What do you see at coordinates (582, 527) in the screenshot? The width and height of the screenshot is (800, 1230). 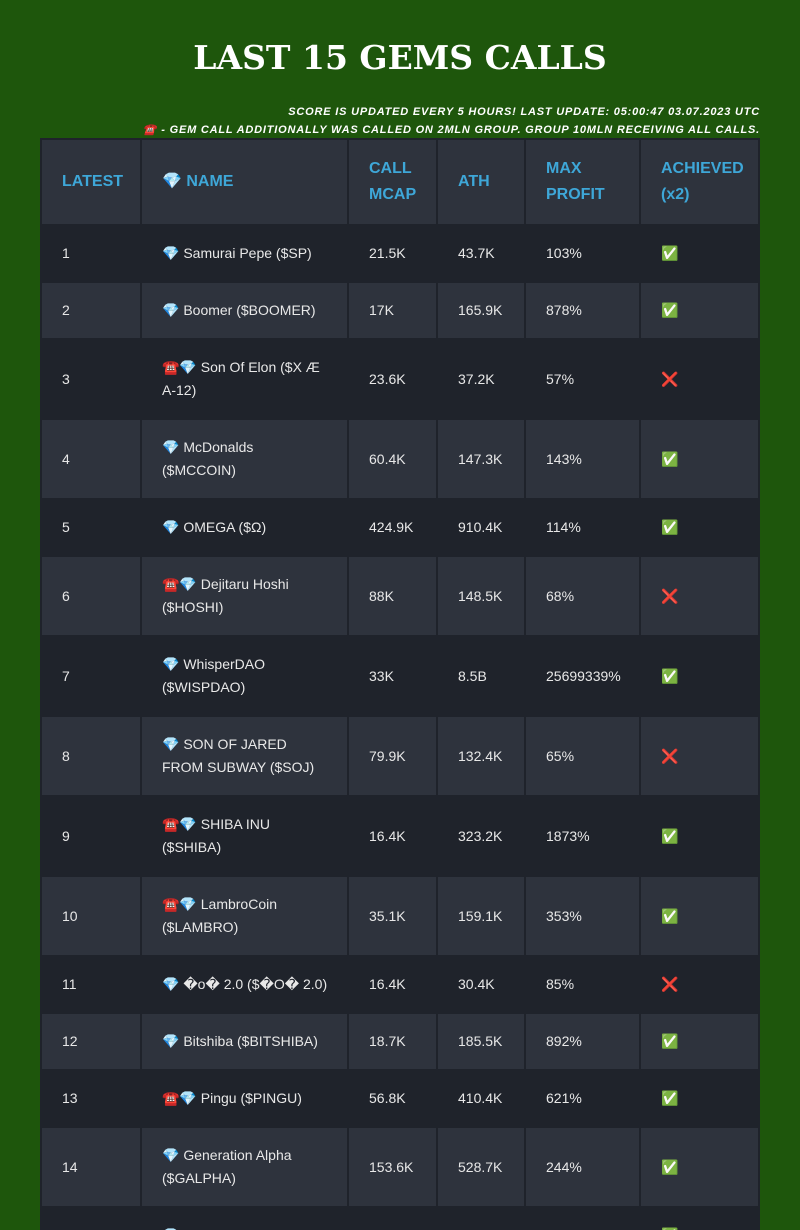 I see `table-cell: 114%` at bounding box center [582, 527].